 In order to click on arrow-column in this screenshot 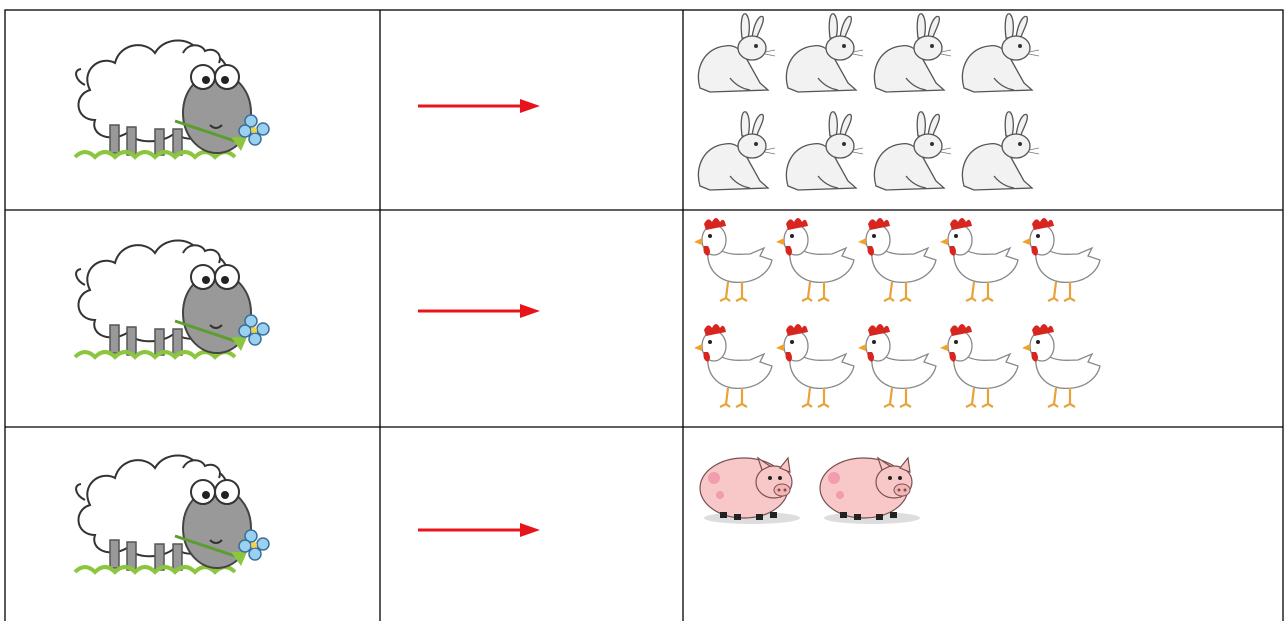, I will do `click(479, 318)`.